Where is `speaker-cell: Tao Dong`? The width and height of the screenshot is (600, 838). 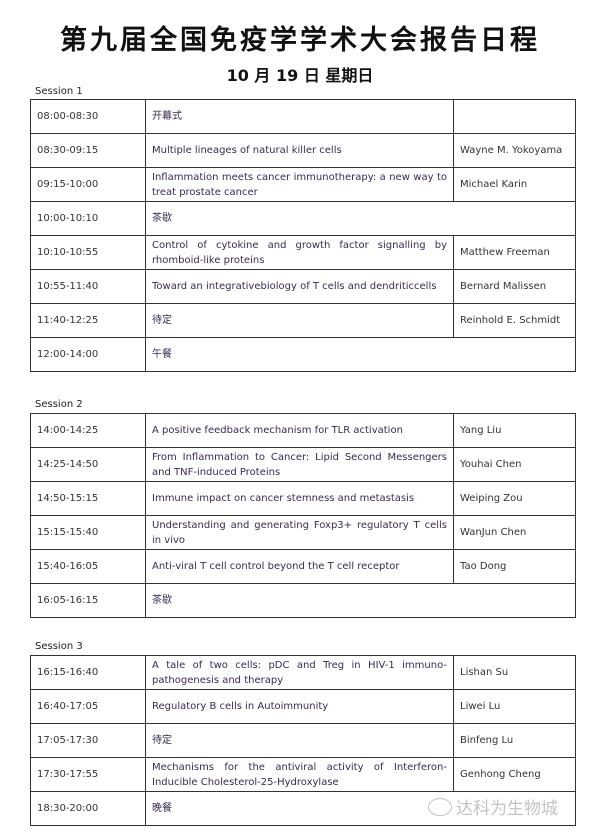 speaker-cell: Tao Dong is located at coordinates (514, 566).